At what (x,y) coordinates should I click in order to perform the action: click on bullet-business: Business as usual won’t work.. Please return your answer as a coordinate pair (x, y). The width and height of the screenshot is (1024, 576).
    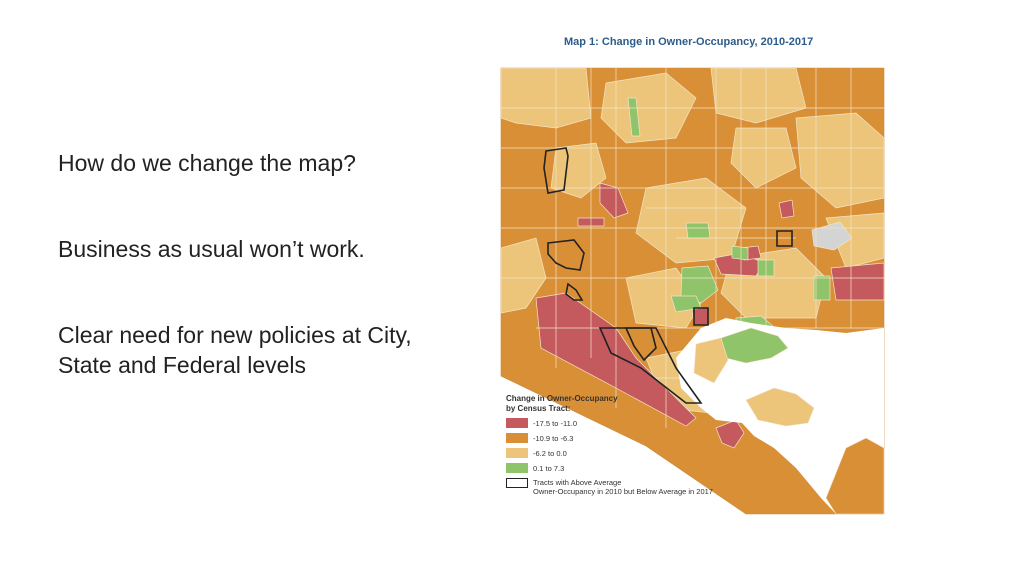
    Looking at the image, I should click on (211, 249).